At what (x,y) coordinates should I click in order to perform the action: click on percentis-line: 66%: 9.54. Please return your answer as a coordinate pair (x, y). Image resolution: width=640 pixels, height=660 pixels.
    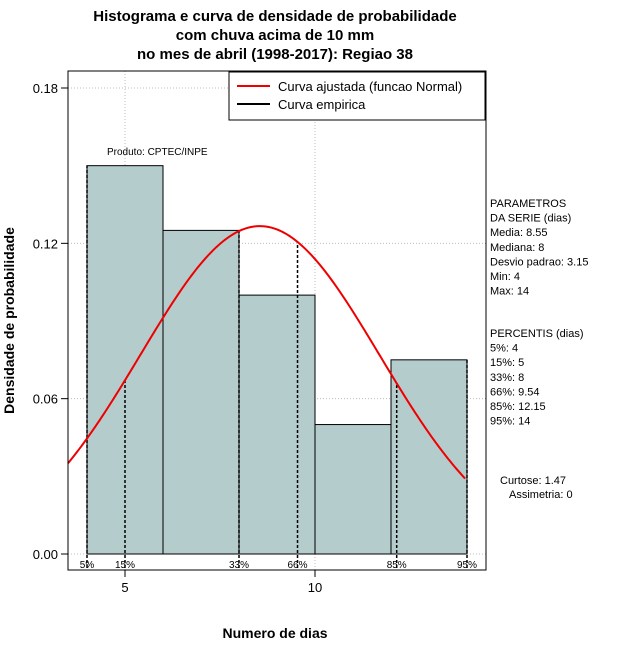
    Looking at the image, I should click on (515, 392).